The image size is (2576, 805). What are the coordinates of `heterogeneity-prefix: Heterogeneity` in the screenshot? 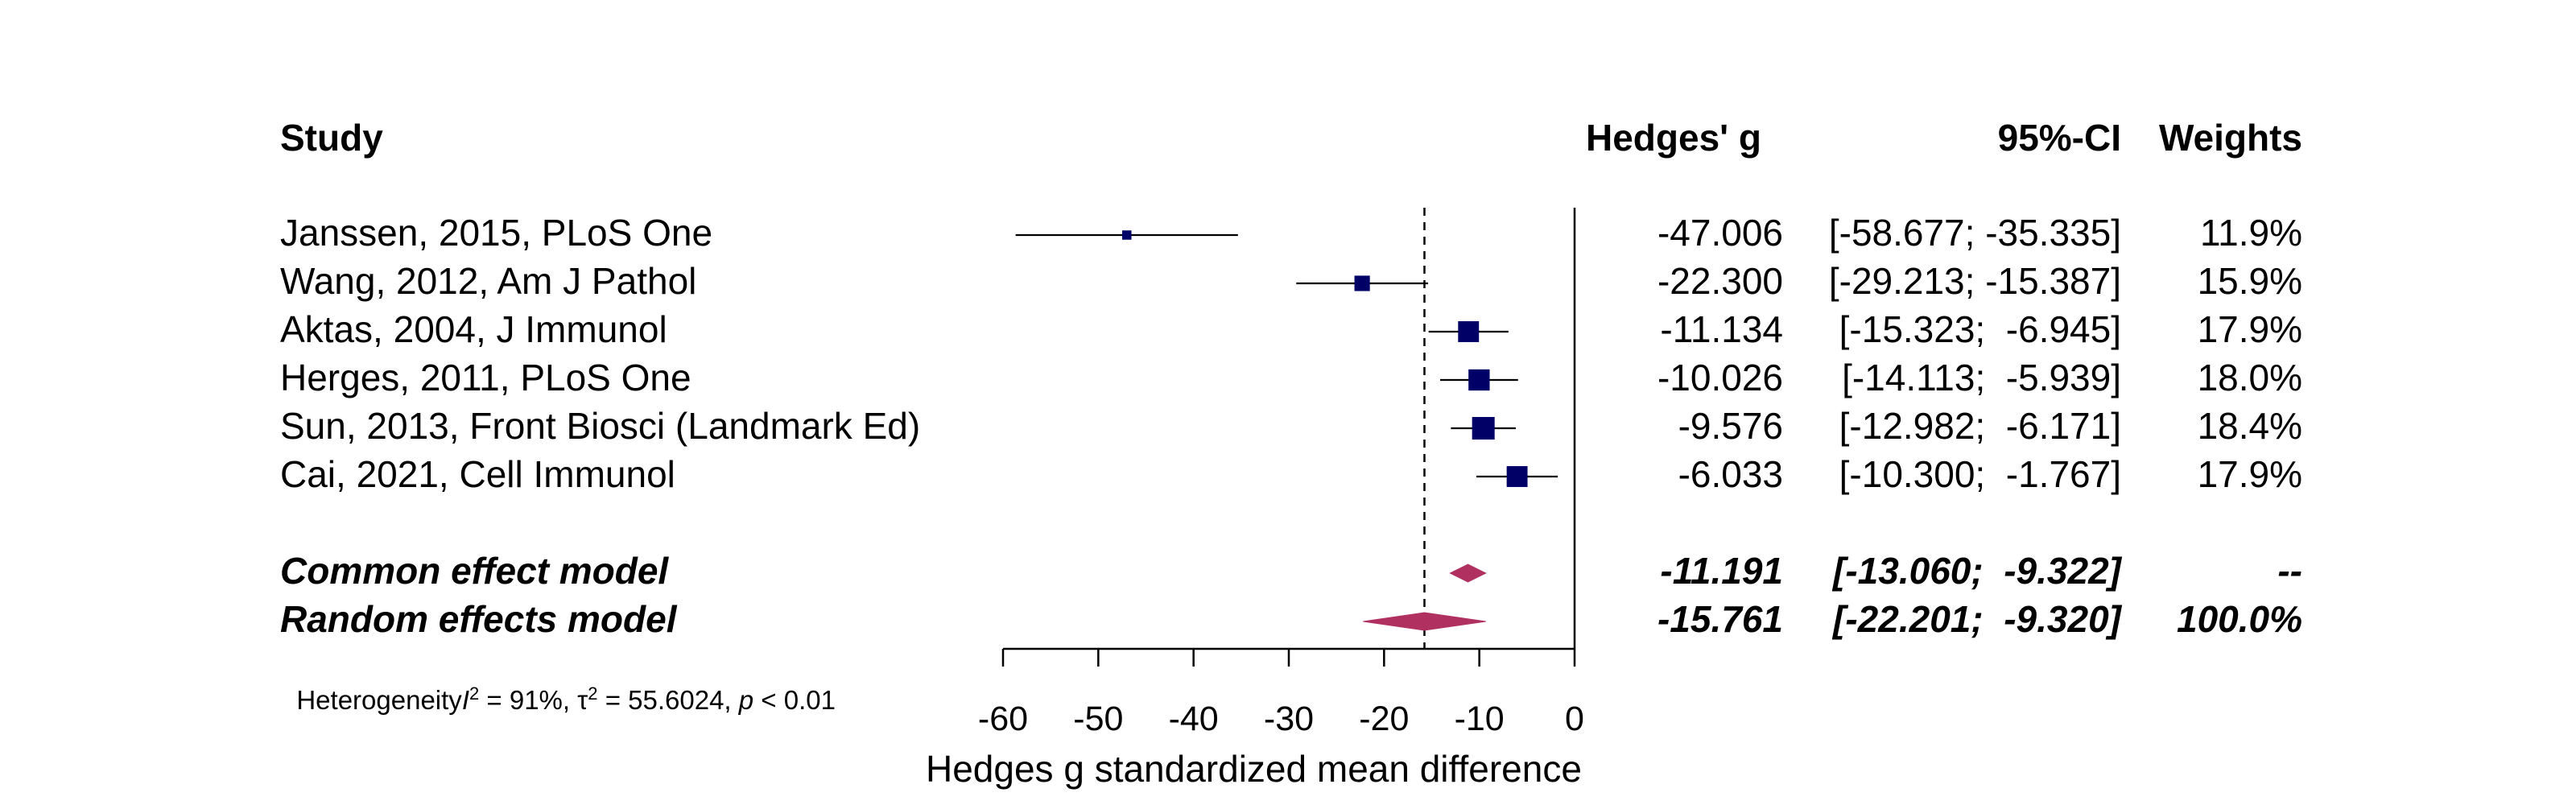 It's located at (379, 700).